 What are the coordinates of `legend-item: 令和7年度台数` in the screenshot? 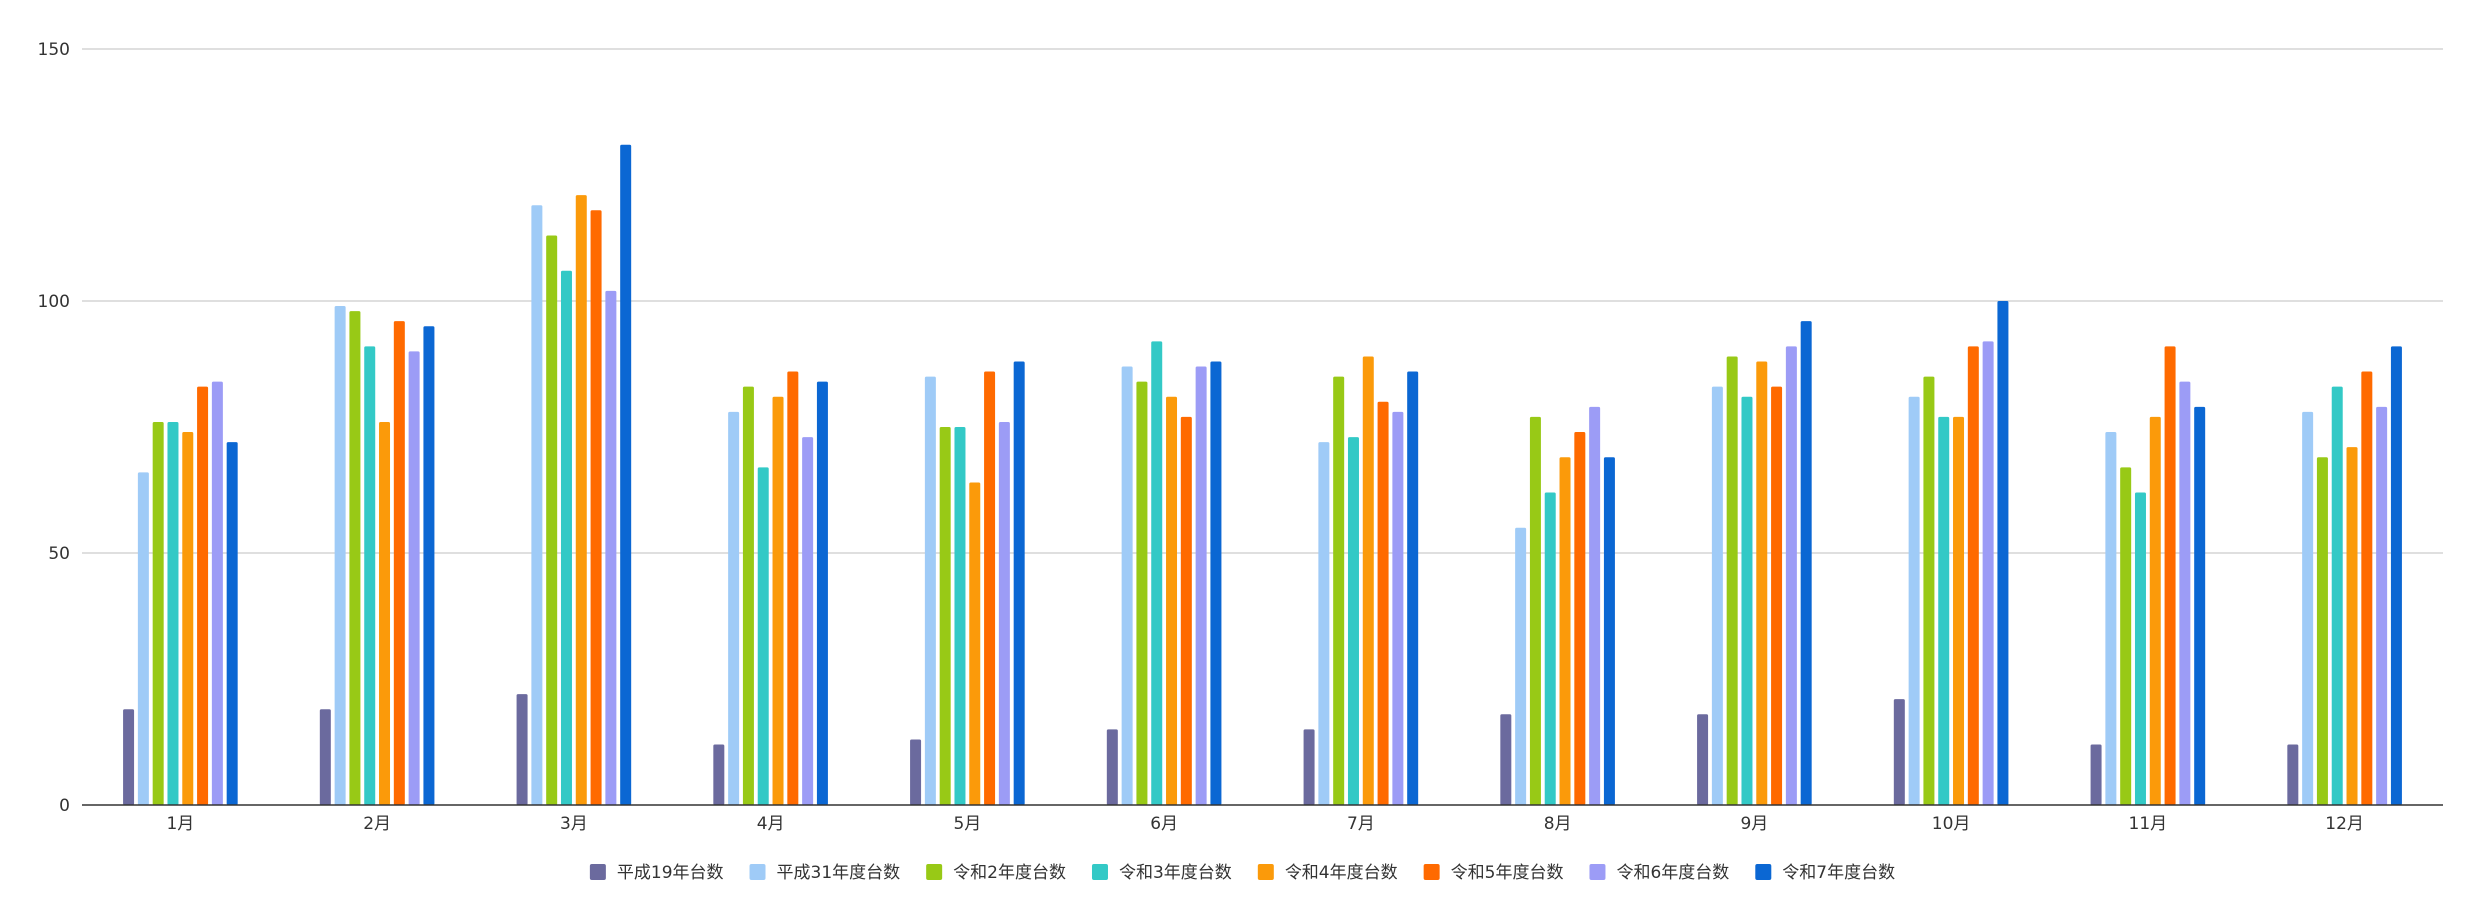 It's located at (1825, 873).